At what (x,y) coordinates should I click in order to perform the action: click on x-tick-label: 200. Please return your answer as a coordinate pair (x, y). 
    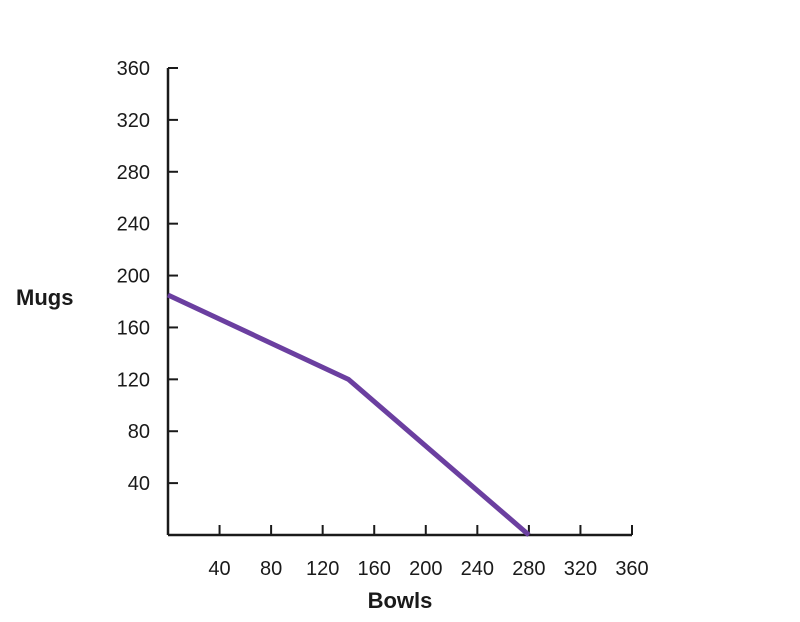
    Looking at the image, I should click on (425, 569).